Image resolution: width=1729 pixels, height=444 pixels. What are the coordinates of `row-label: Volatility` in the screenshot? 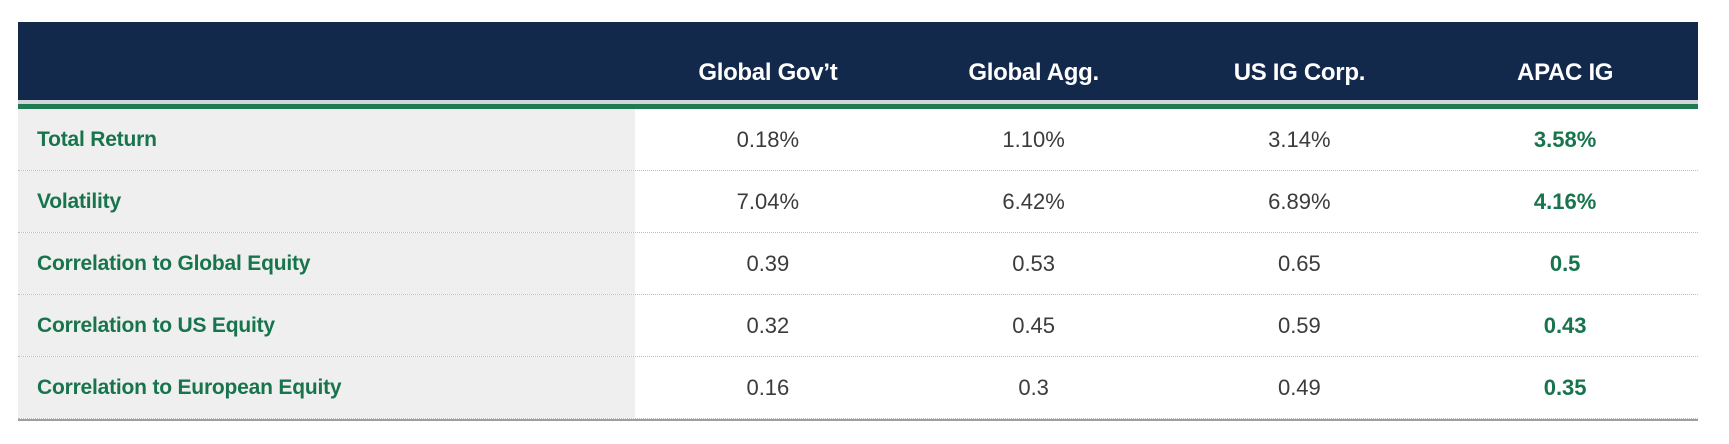 It's located at (326, 201).